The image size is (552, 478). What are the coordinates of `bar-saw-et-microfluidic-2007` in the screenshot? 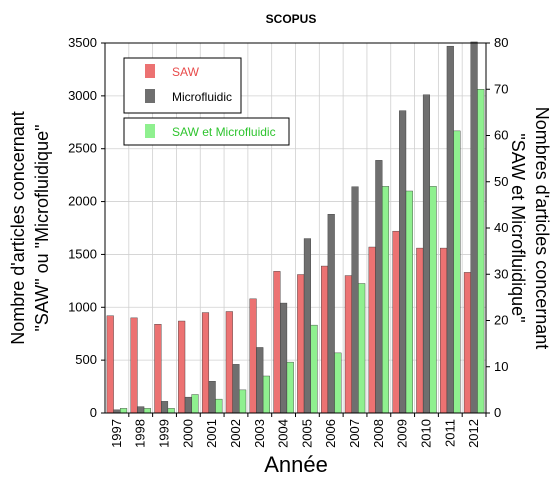 It's located at (361, 349).